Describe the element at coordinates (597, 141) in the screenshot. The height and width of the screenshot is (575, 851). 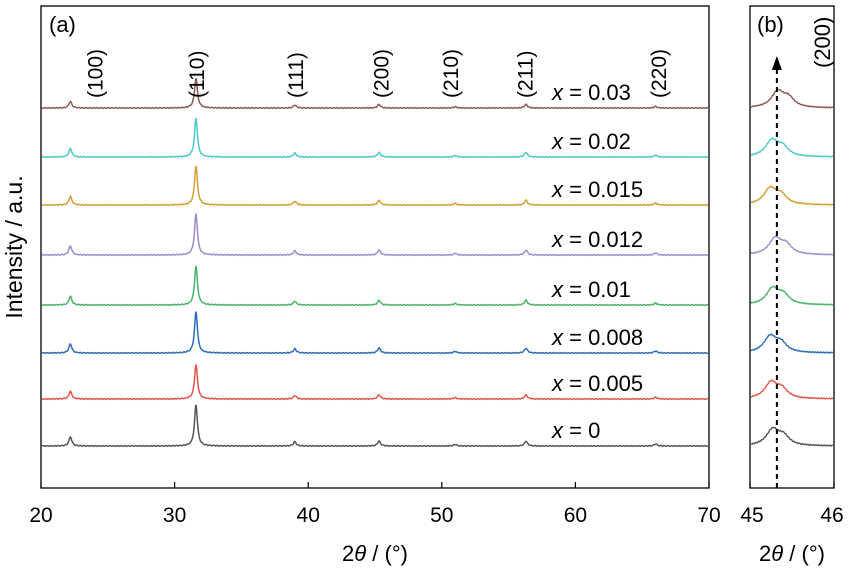
I see `series-label-value: = 0.02` at that location.